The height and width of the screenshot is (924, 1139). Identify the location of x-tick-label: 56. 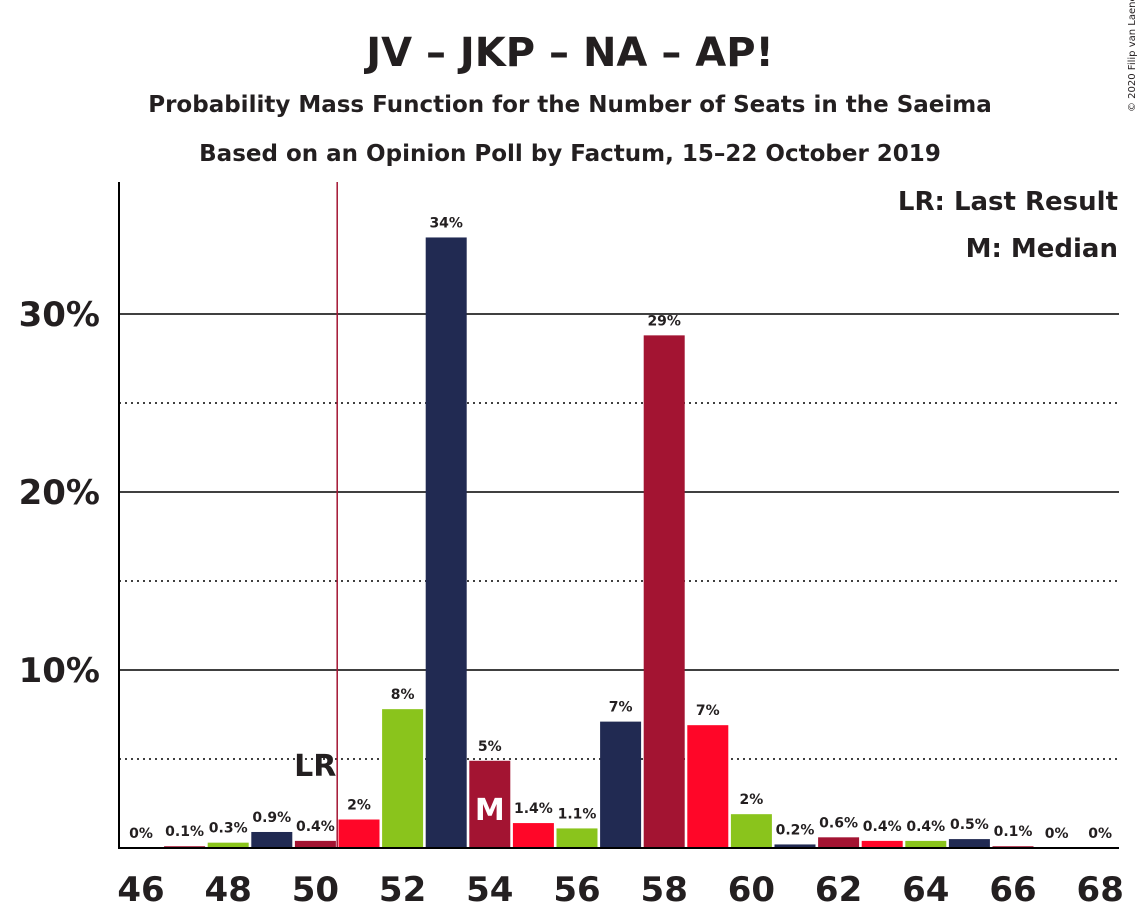
(576, 890).